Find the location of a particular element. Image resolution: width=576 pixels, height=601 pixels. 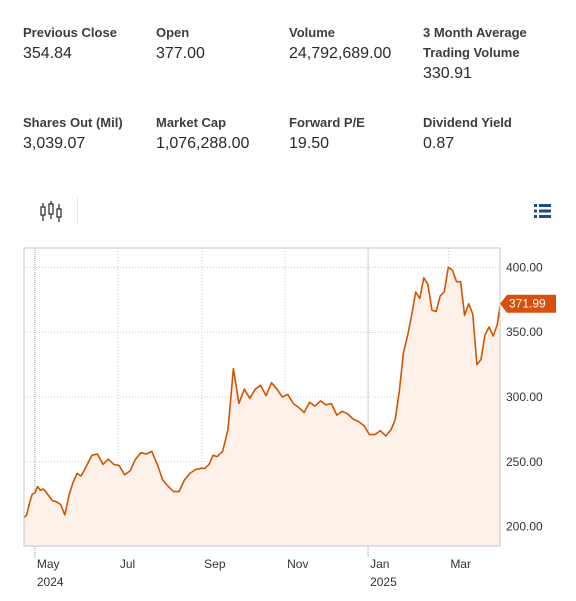

stat-label: 3 Month Average Trading Volume is located at coordinates (475, 42).